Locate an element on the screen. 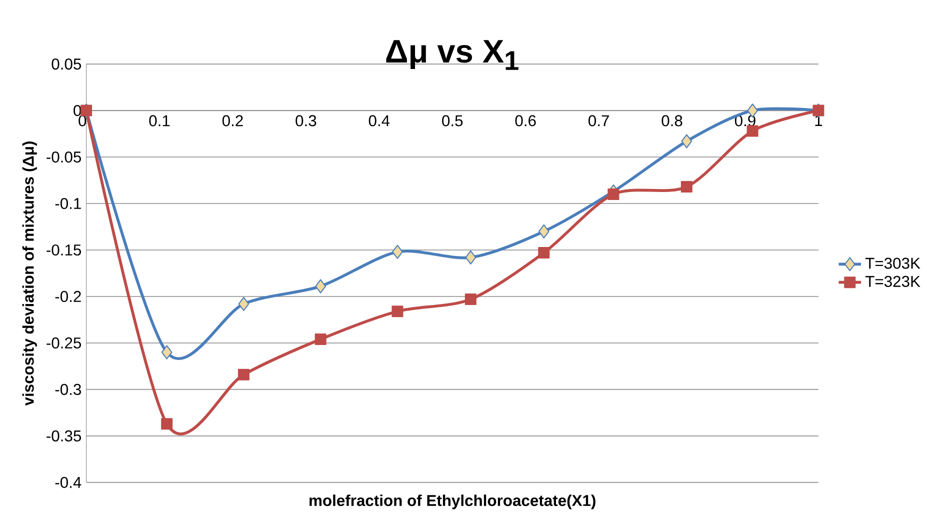 This screenshot has width=927, height=515. x-tick-label: 0.3 is located at coordinates (306, 120).